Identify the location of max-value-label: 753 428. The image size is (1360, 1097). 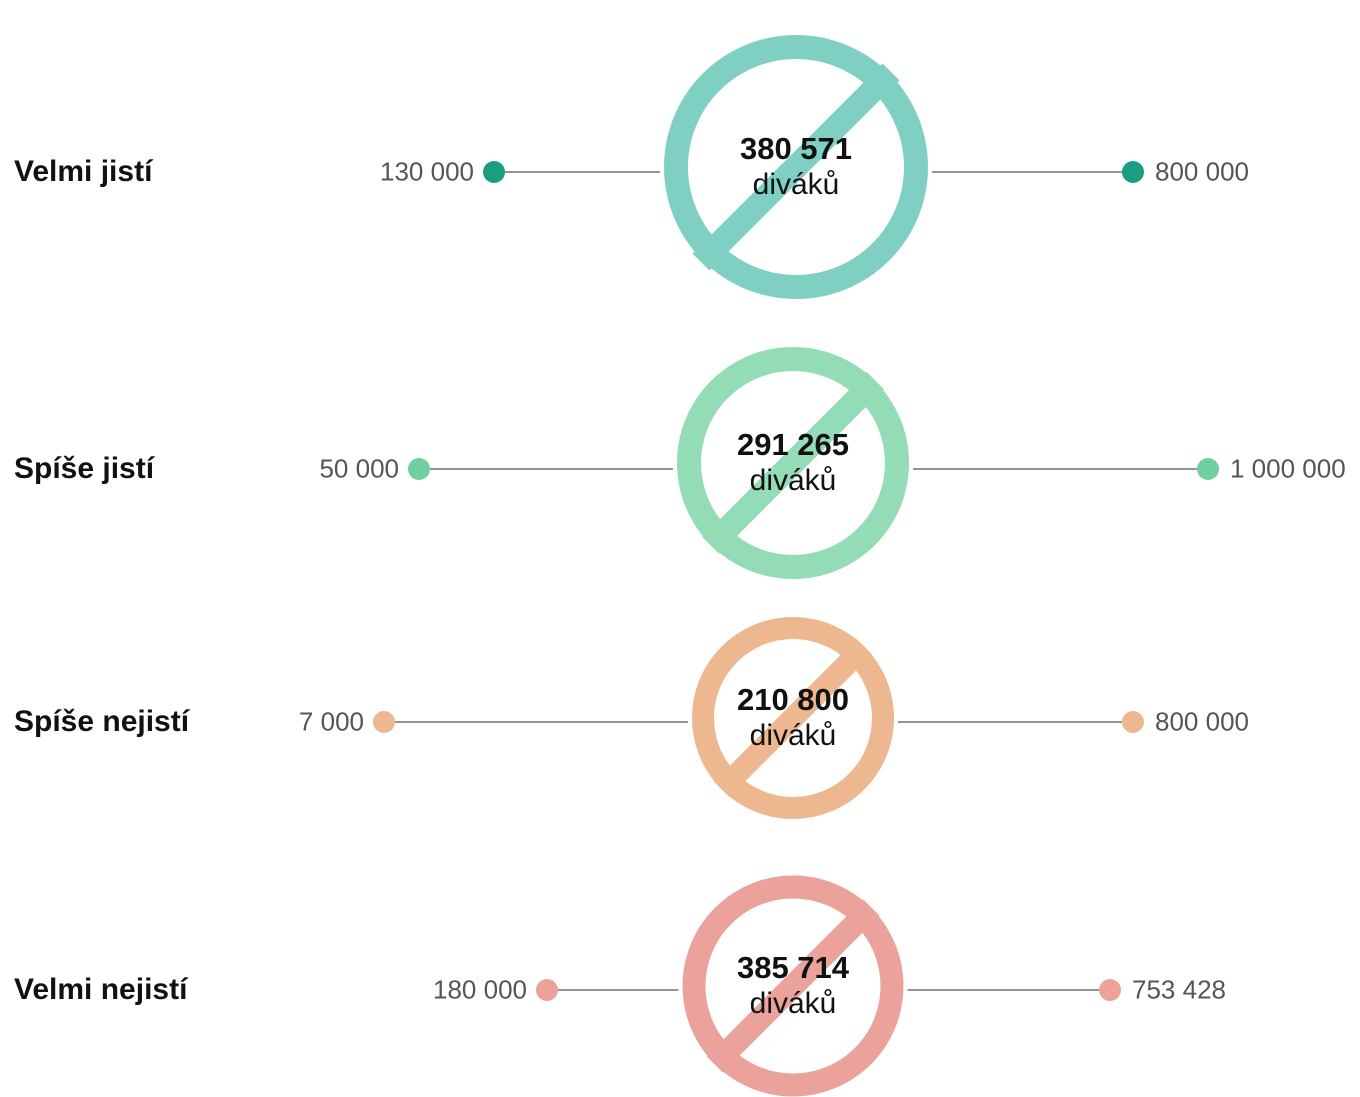
(1179, 989).